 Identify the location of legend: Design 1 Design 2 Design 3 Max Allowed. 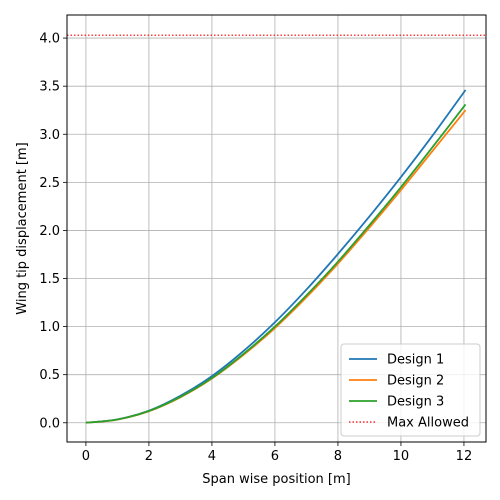
(410, 390).